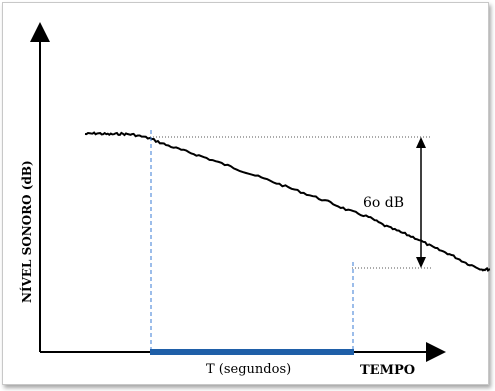  I want to click on level-drop-arrow-bottom, so click(421, 262).